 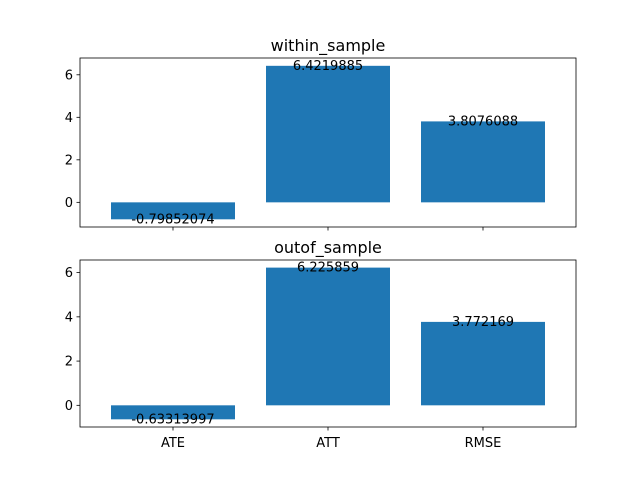 I want to click on bar-value-label: 3.8076088, so click(x=483, y=121).